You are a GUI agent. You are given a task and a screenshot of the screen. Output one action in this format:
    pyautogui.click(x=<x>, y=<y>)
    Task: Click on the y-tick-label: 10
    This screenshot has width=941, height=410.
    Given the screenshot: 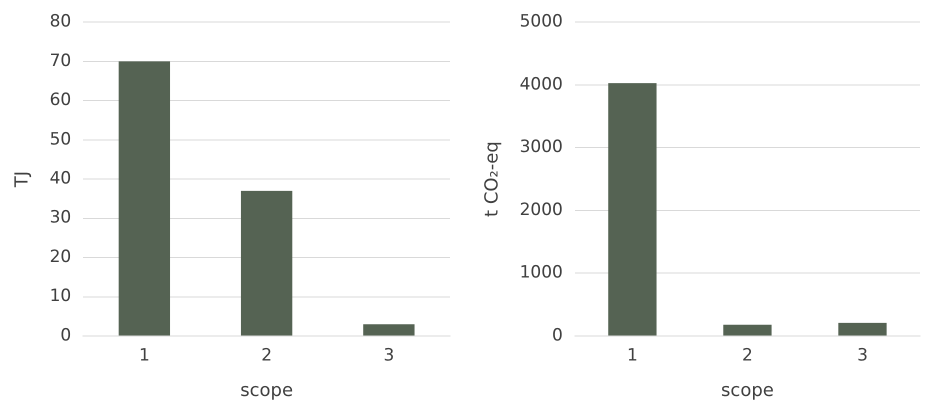 What is the action you would take?
    pyautogui.click(x=61, y=296)
    